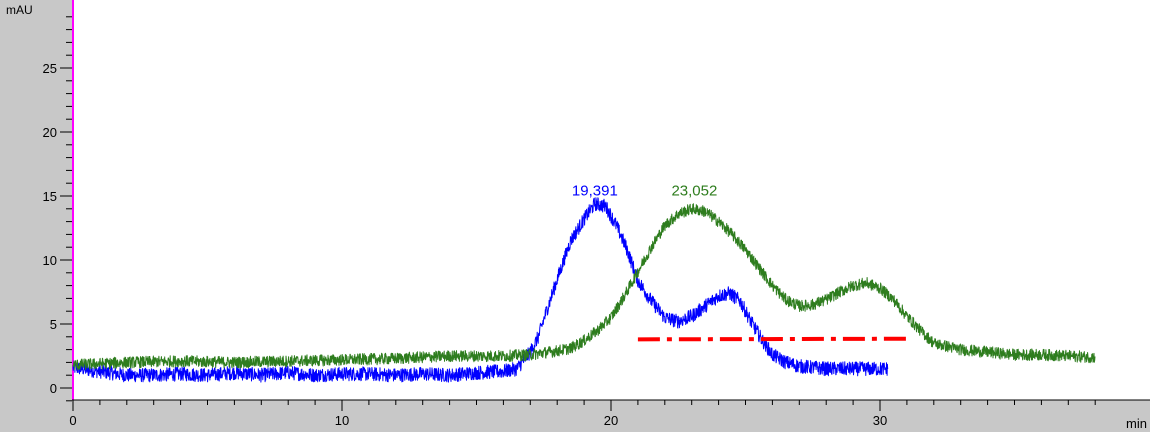 This screenshot has height=432, width=1150. Describe the element at coordinates (50, 260) in the screenshot. I see `y-tick-label: 10` at that location.